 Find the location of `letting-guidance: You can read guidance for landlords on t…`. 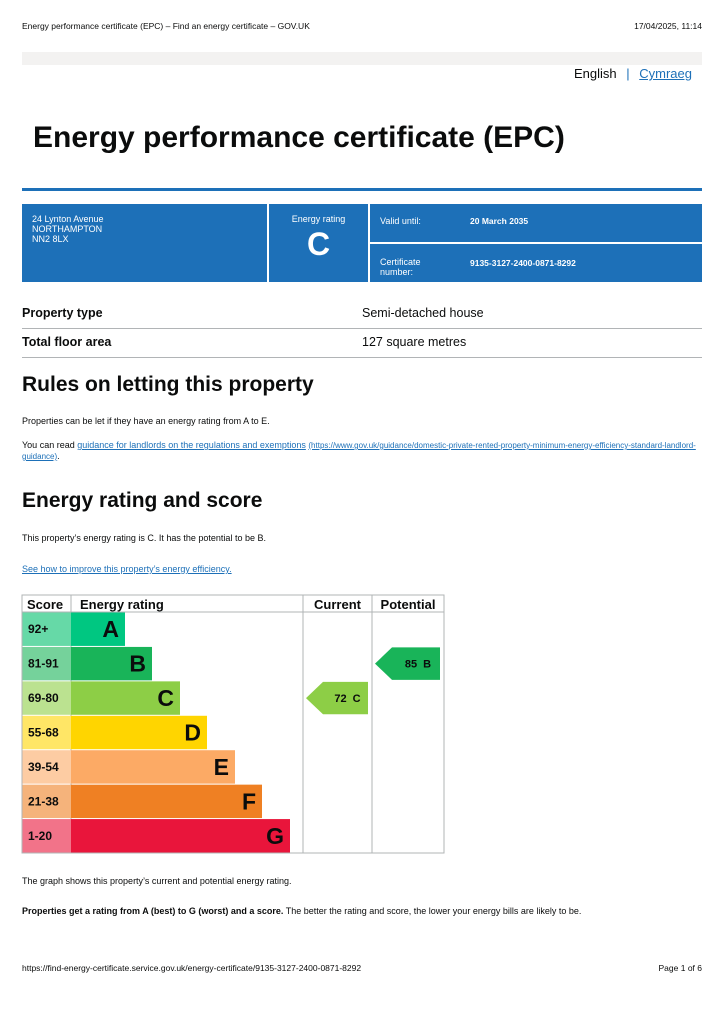

letting-guidance: You can read guidance for landlords on t… is located at coordinates (362, 451).